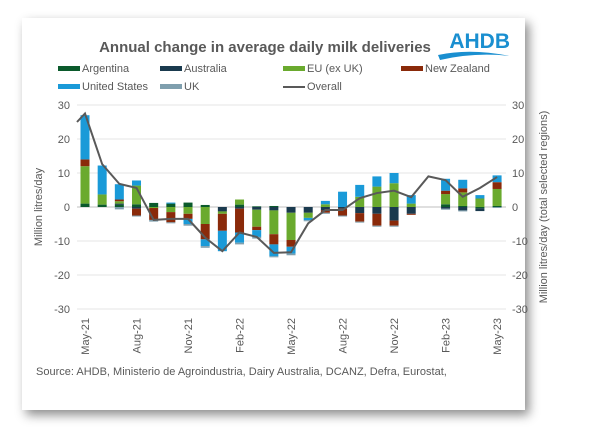 The height and width of the screenshot is (434, 600). I want to click on y-axis-label: Million litres/day, so click(39, 206).